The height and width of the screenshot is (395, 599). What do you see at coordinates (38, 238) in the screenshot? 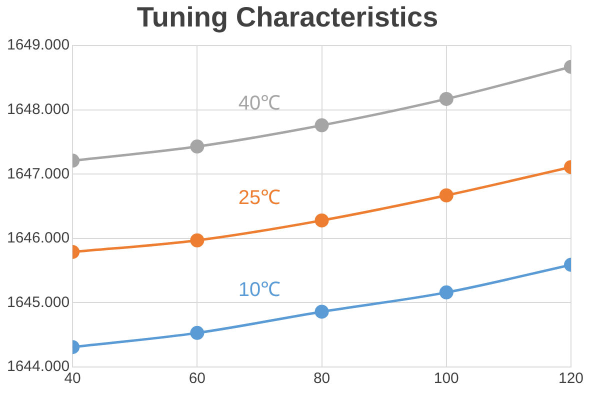
I see `y-tick-label: 1646.000` at bounding box center [38, 238].